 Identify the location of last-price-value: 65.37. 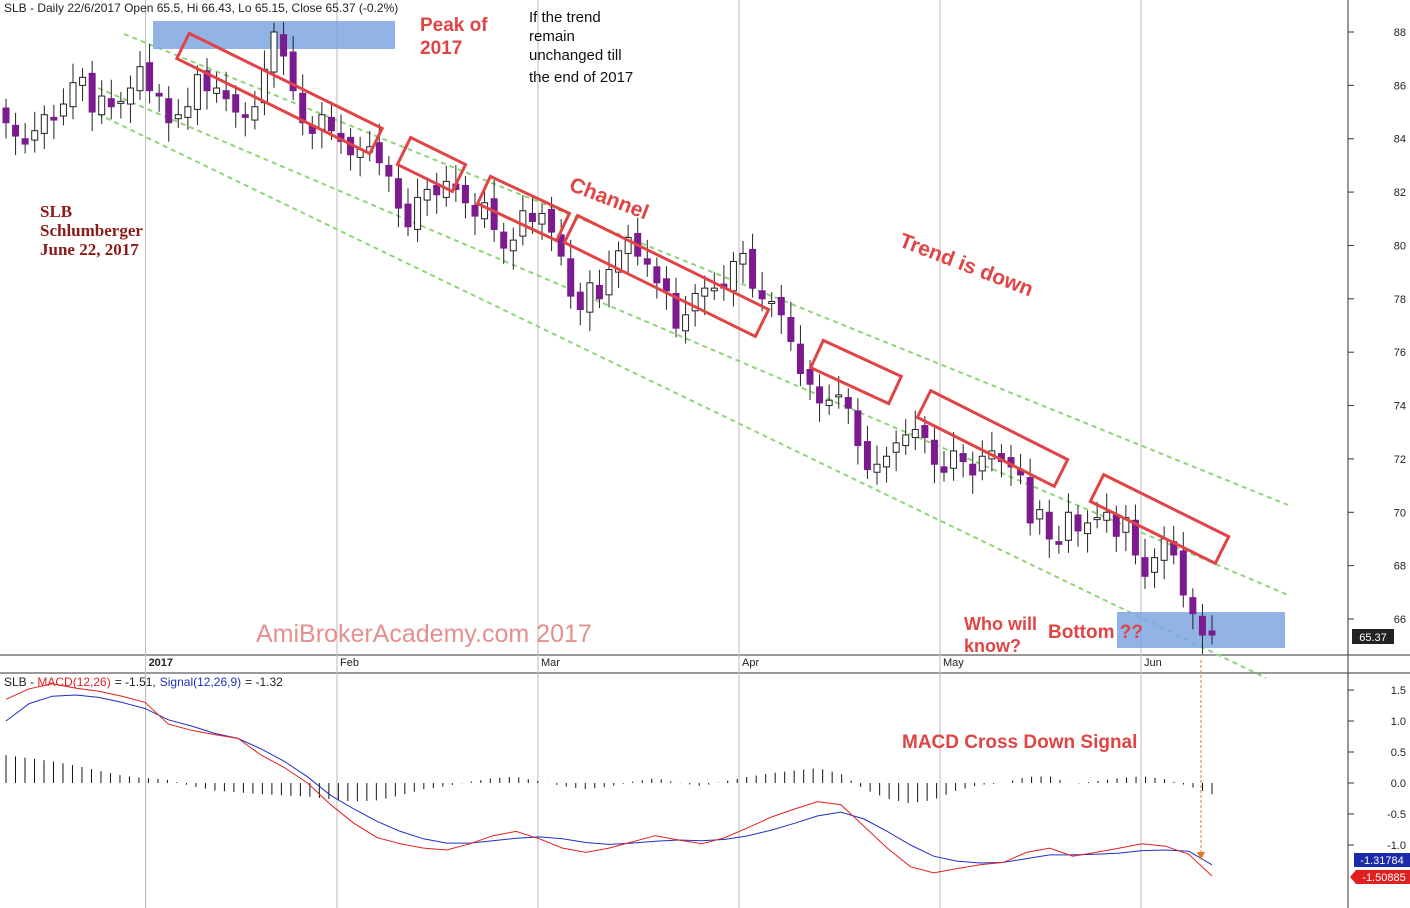
(1373, 638).